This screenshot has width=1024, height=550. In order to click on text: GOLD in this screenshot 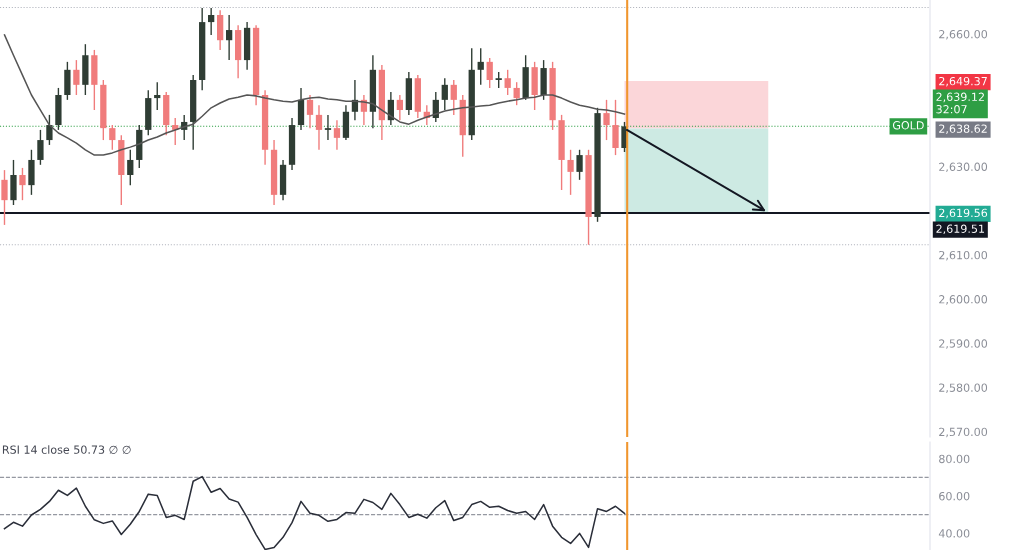, I will do `click(908, 125)`.